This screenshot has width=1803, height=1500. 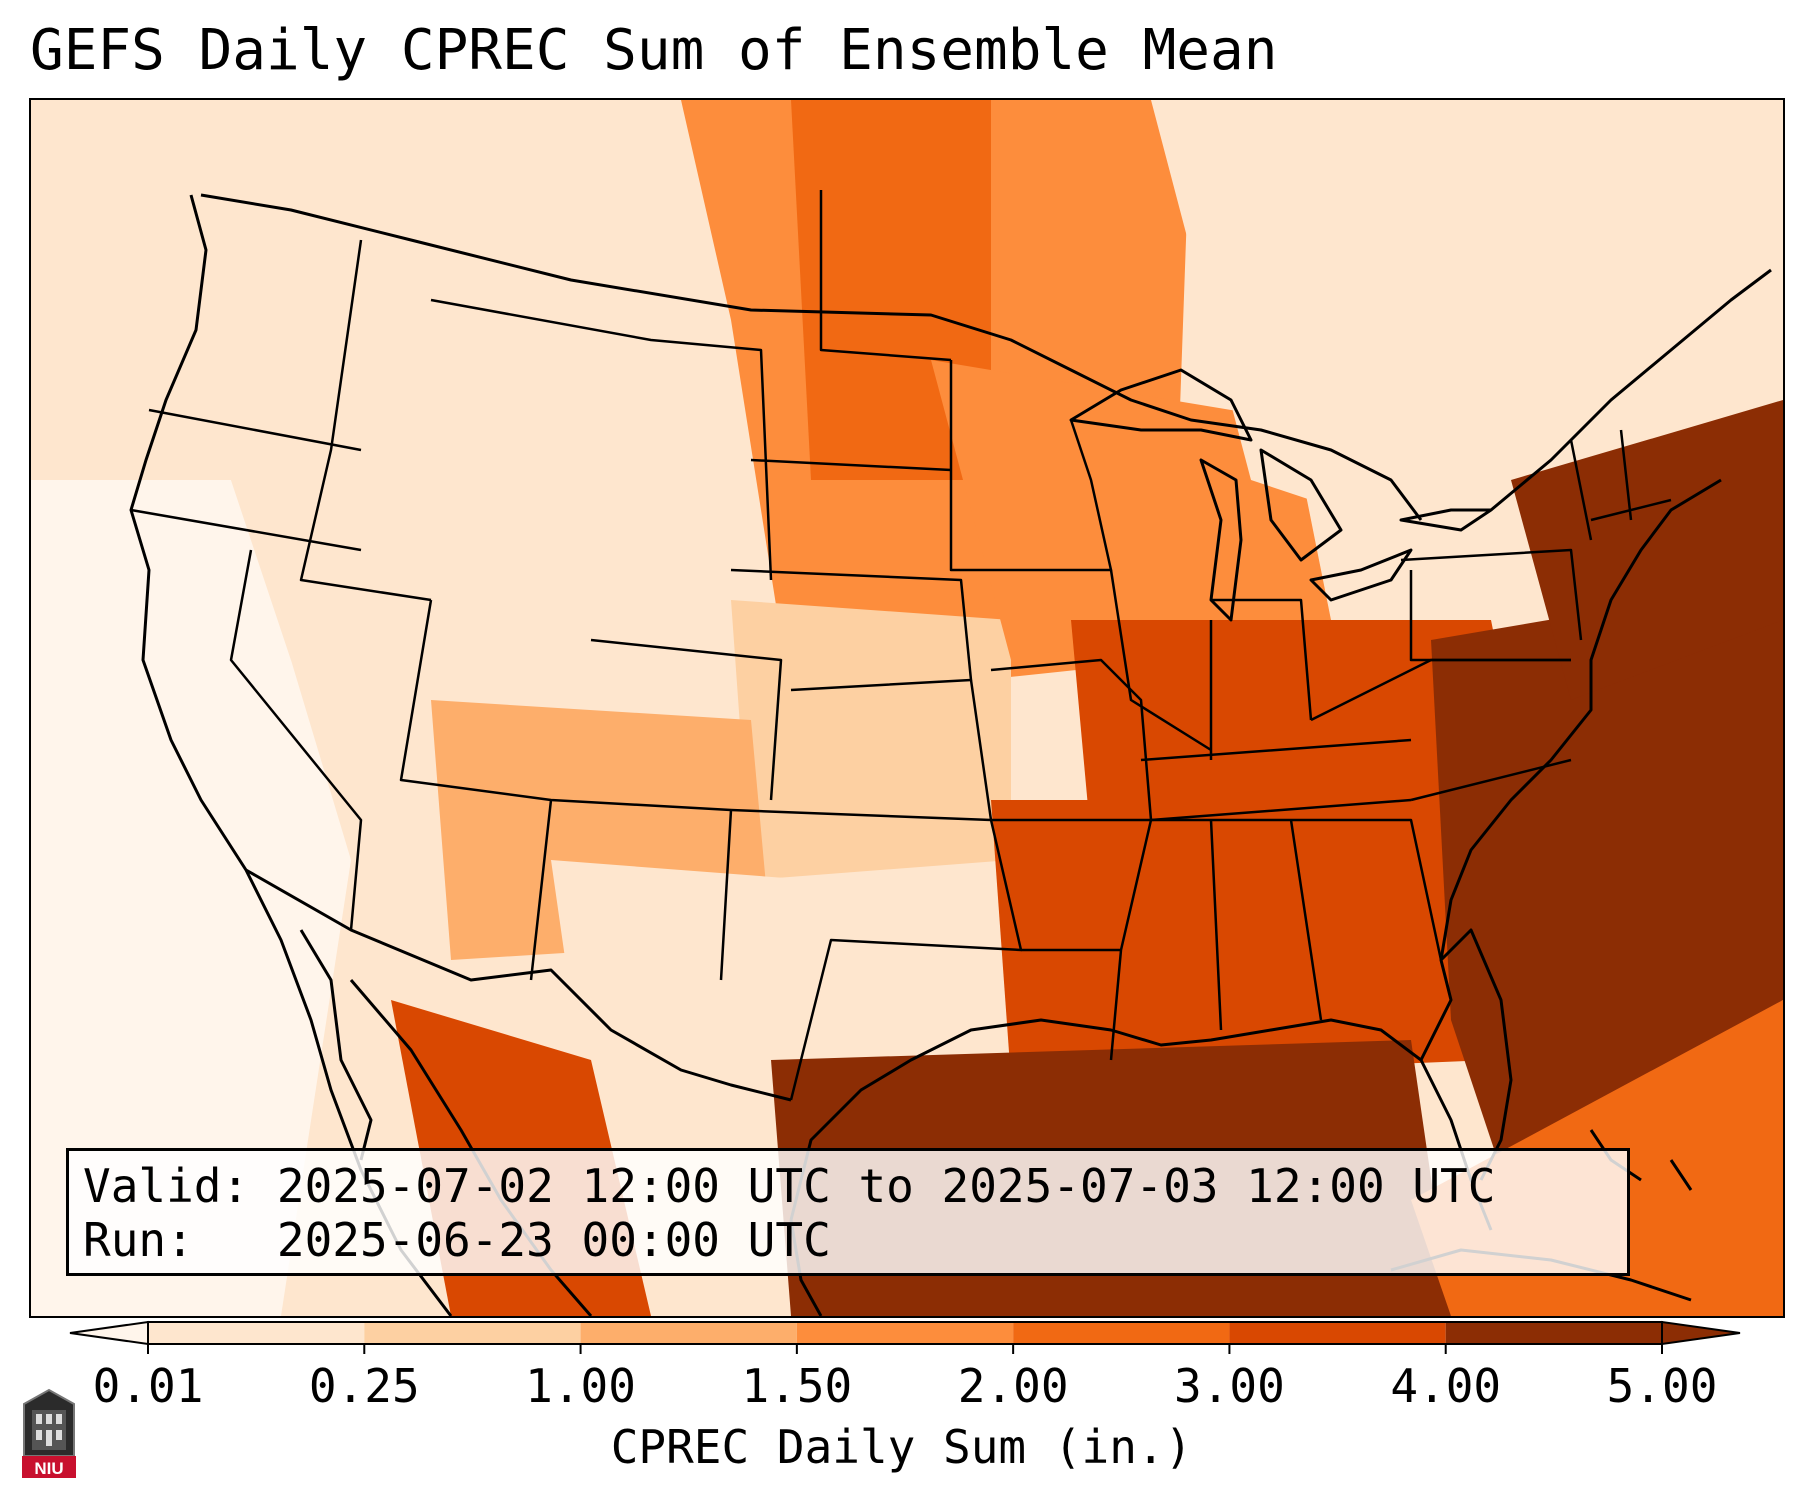 What do you see at coordinates (109, 1333) in the screenshot?
I see `colorbar-under-arrow` at bounding box center [109, 1333].